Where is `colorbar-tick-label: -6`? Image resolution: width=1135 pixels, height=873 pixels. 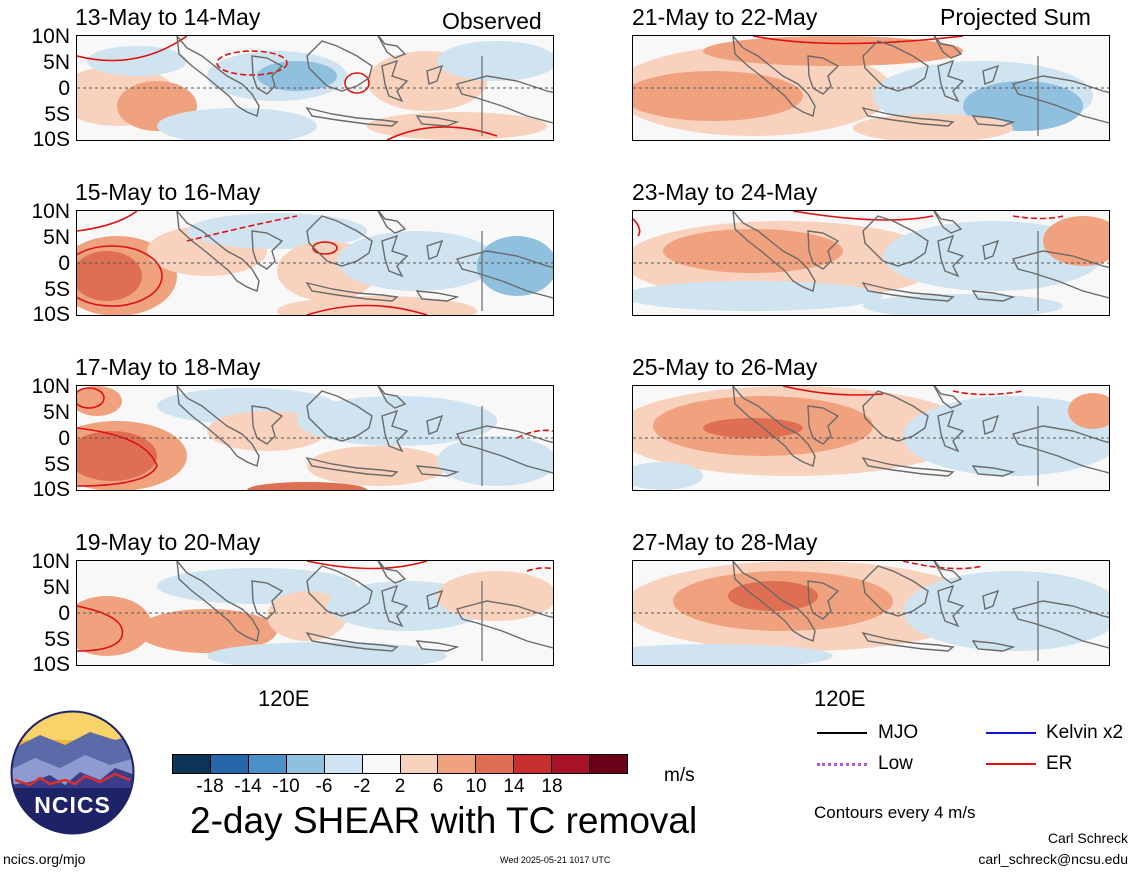 colorbar-tick-label: -6 is located at coordinates (324, 786).